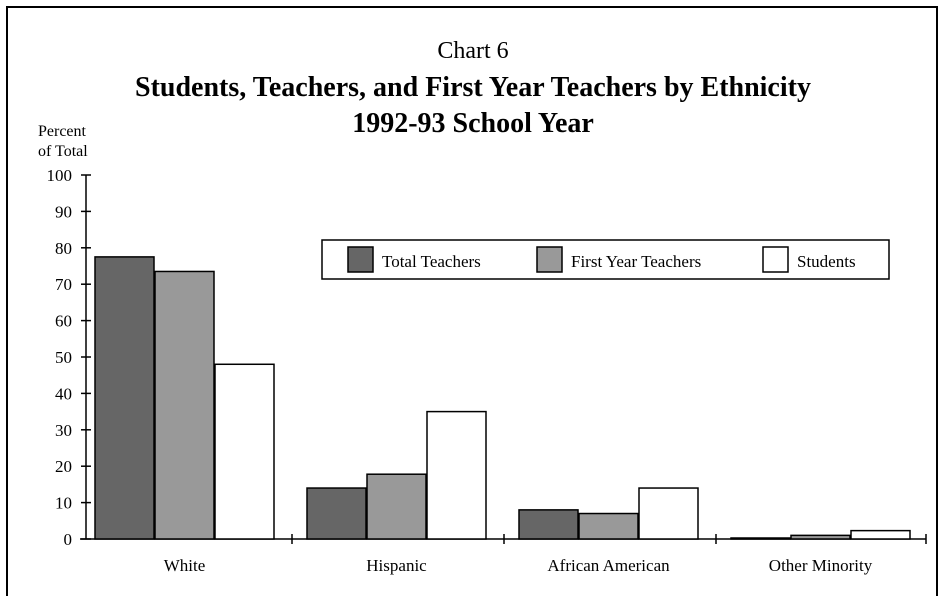  I want to click on legend-label: Students, so click(826, 261).